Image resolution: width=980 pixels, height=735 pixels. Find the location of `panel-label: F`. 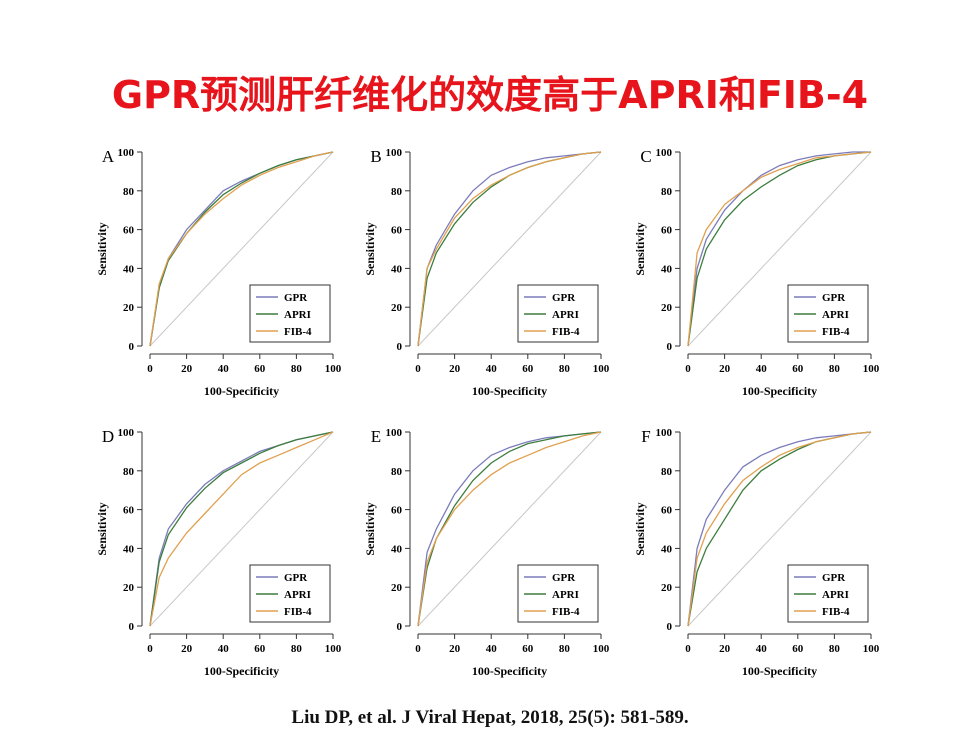

panel-label: F is located at coordinates (645, 436).